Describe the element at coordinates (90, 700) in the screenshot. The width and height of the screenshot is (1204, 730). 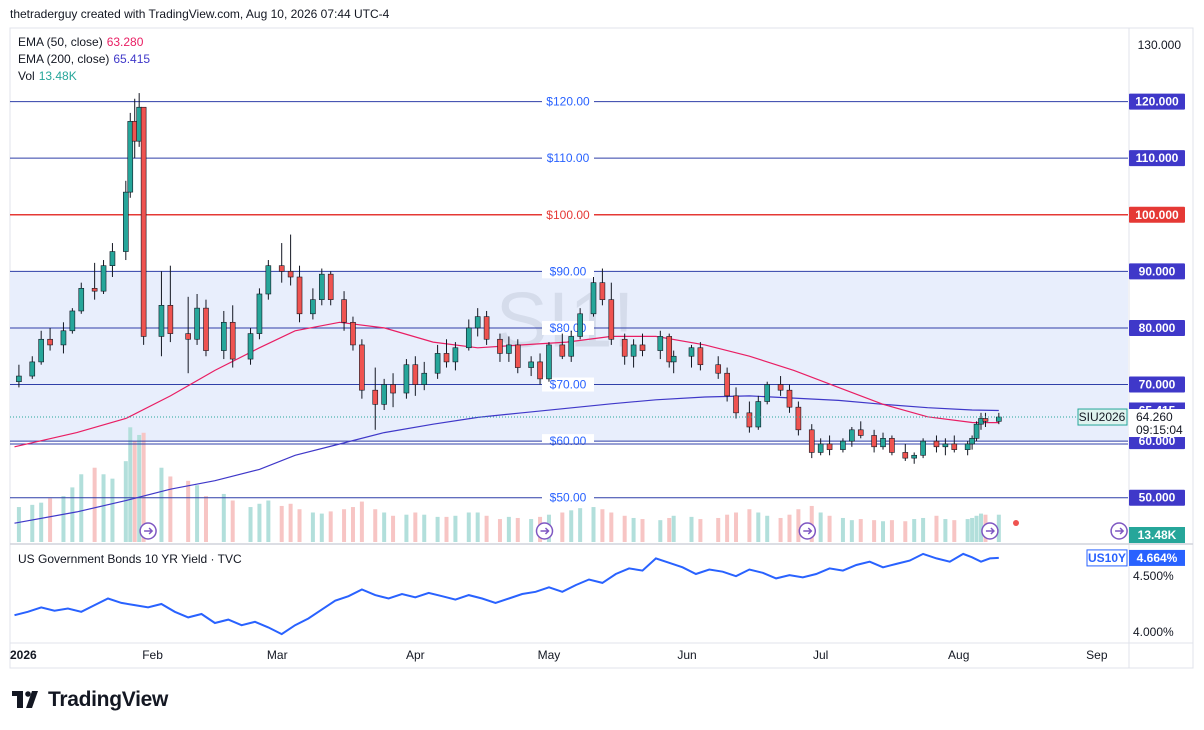
I see `tradingview-brand: TradingView` at that location.